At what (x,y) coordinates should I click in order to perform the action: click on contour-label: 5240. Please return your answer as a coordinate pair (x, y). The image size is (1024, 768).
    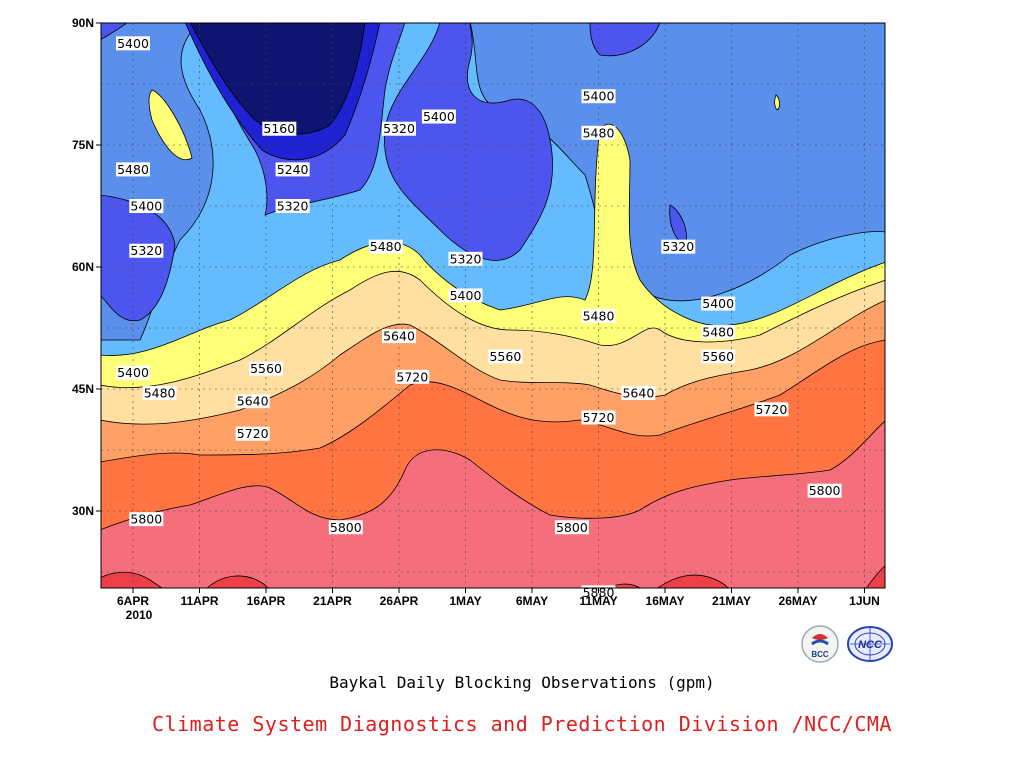
    Looking at the image, I should click on (292, 169).